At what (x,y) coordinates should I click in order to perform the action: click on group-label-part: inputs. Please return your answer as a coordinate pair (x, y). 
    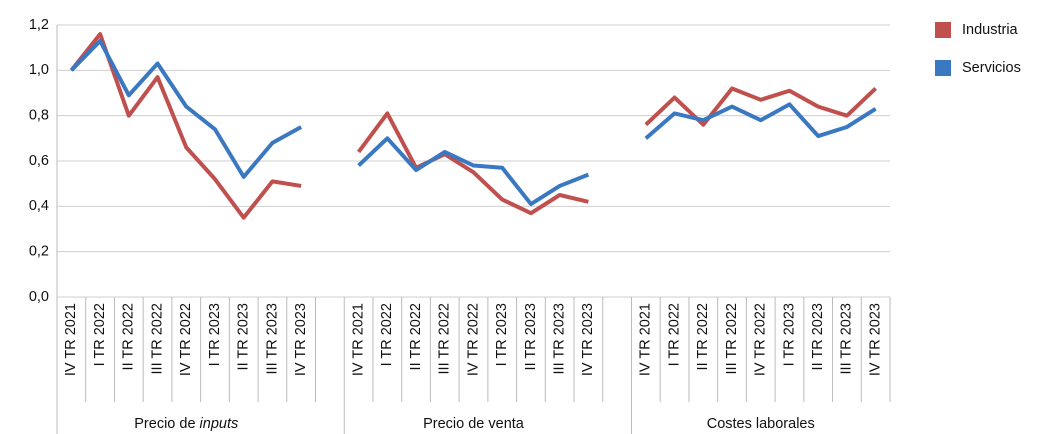
    Looking at the image, I should click on (219, 424).